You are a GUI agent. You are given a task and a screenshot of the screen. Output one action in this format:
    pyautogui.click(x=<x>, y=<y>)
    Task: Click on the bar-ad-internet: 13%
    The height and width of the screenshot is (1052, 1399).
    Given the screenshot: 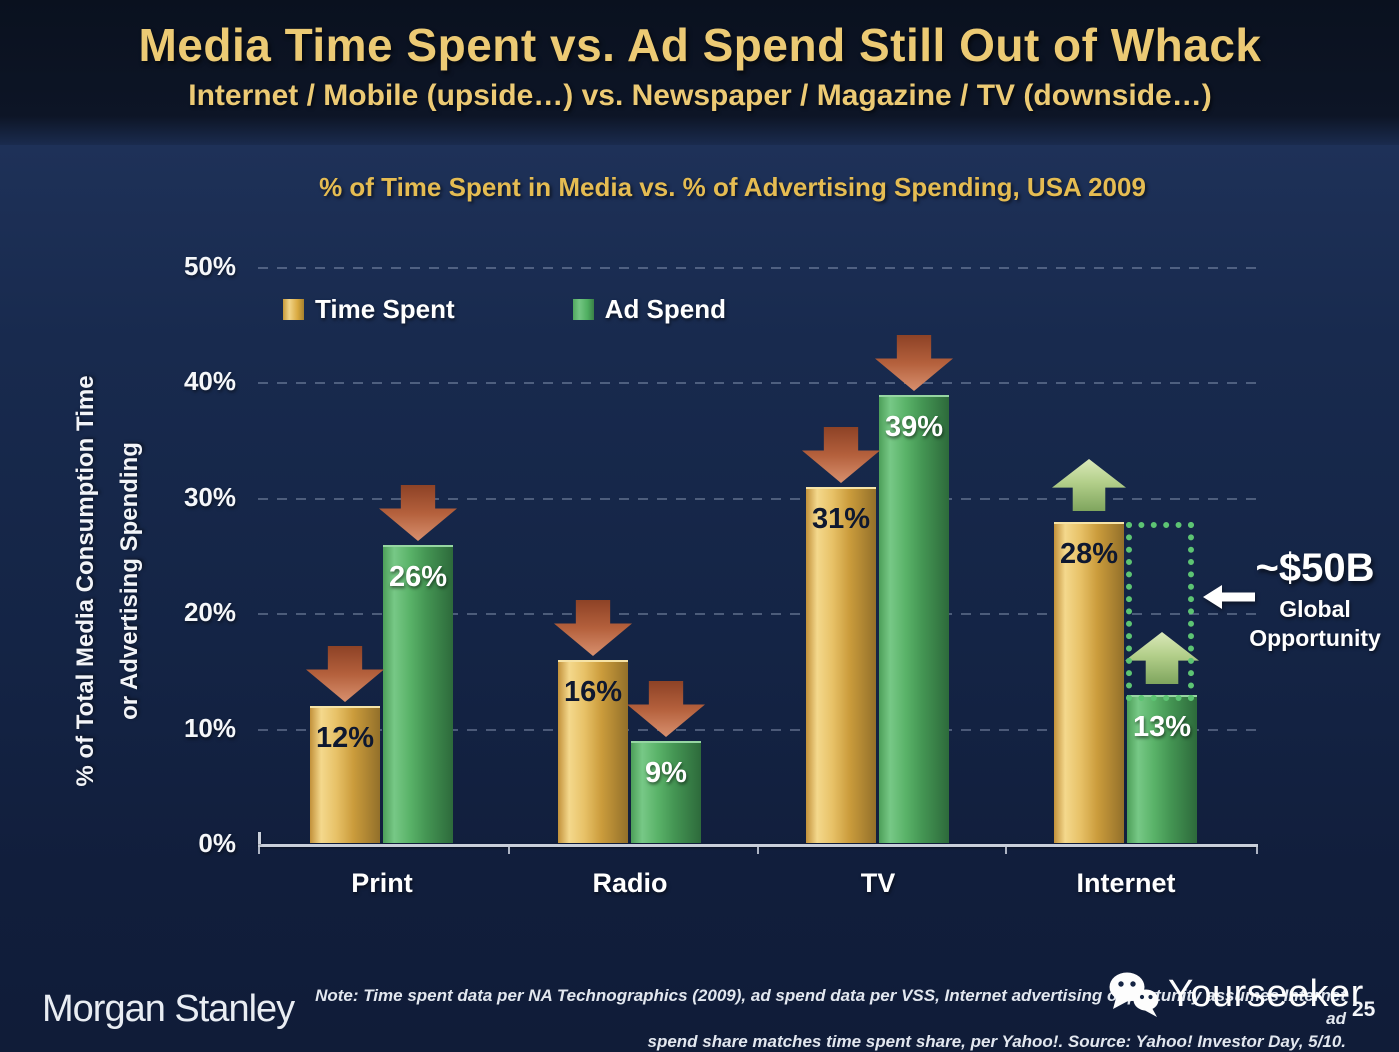 What is the action you would take?
    pyautogui.click(x=1162, y=769)
    